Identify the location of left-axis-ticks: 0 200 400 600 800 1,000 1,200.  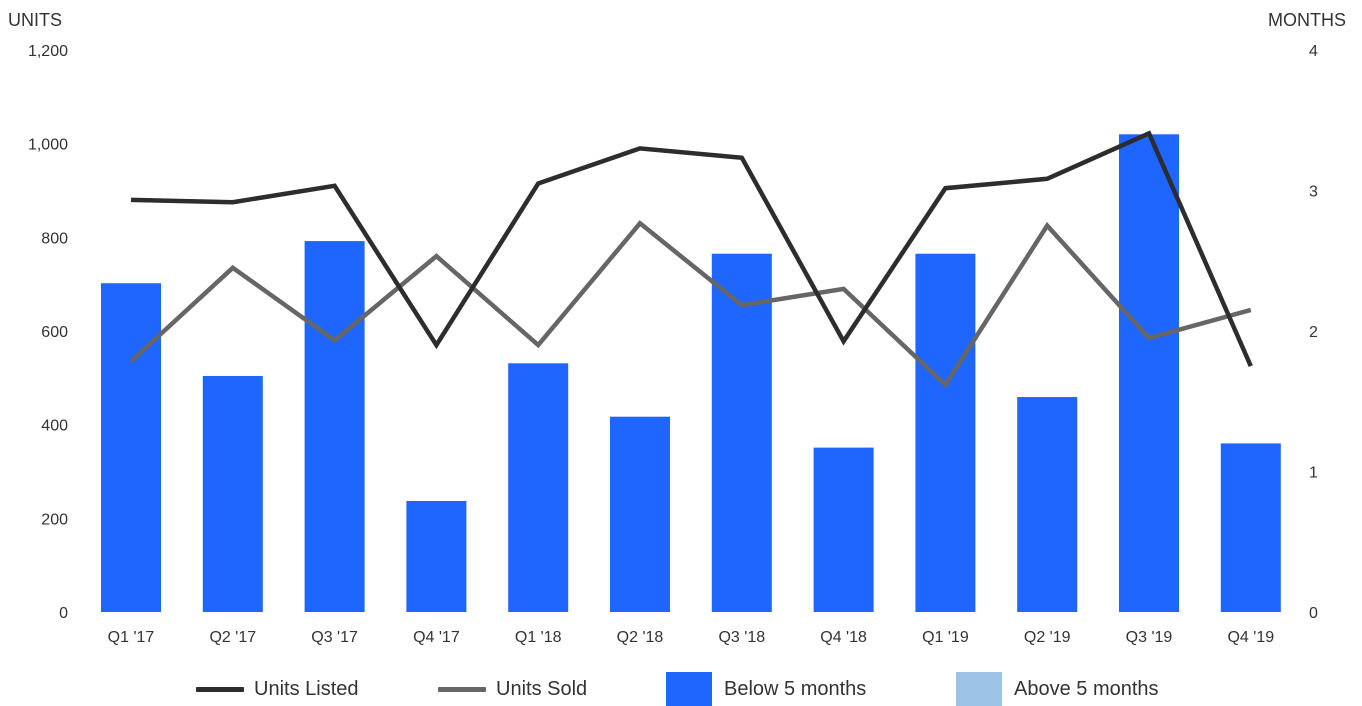
(48, 332).